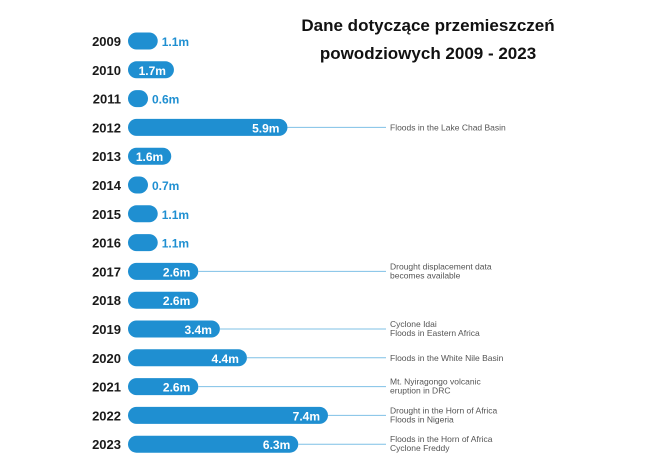  Describe the element at coordinates (225, 359) in the screenshot. I see `value-label: 4.4m` at that location.